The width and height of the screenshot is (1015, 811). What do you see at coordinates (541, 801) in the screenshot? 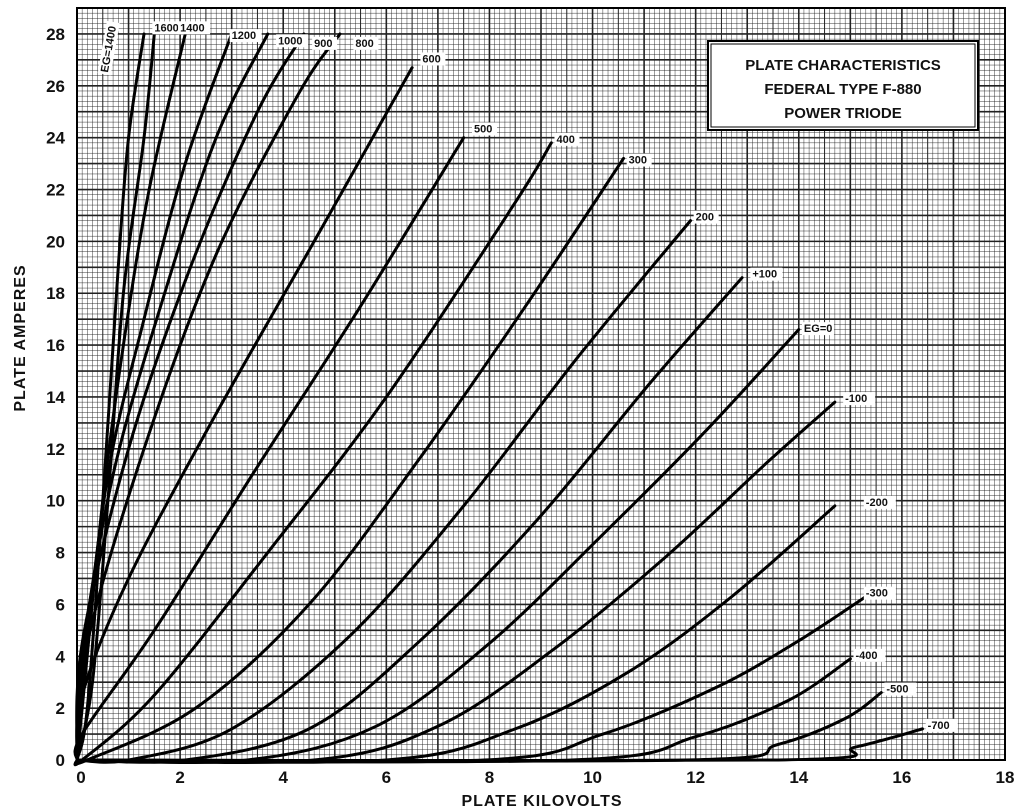
I see `x-axis-label: PLATE KILOVOLTS` at bounding box center [541, 801].